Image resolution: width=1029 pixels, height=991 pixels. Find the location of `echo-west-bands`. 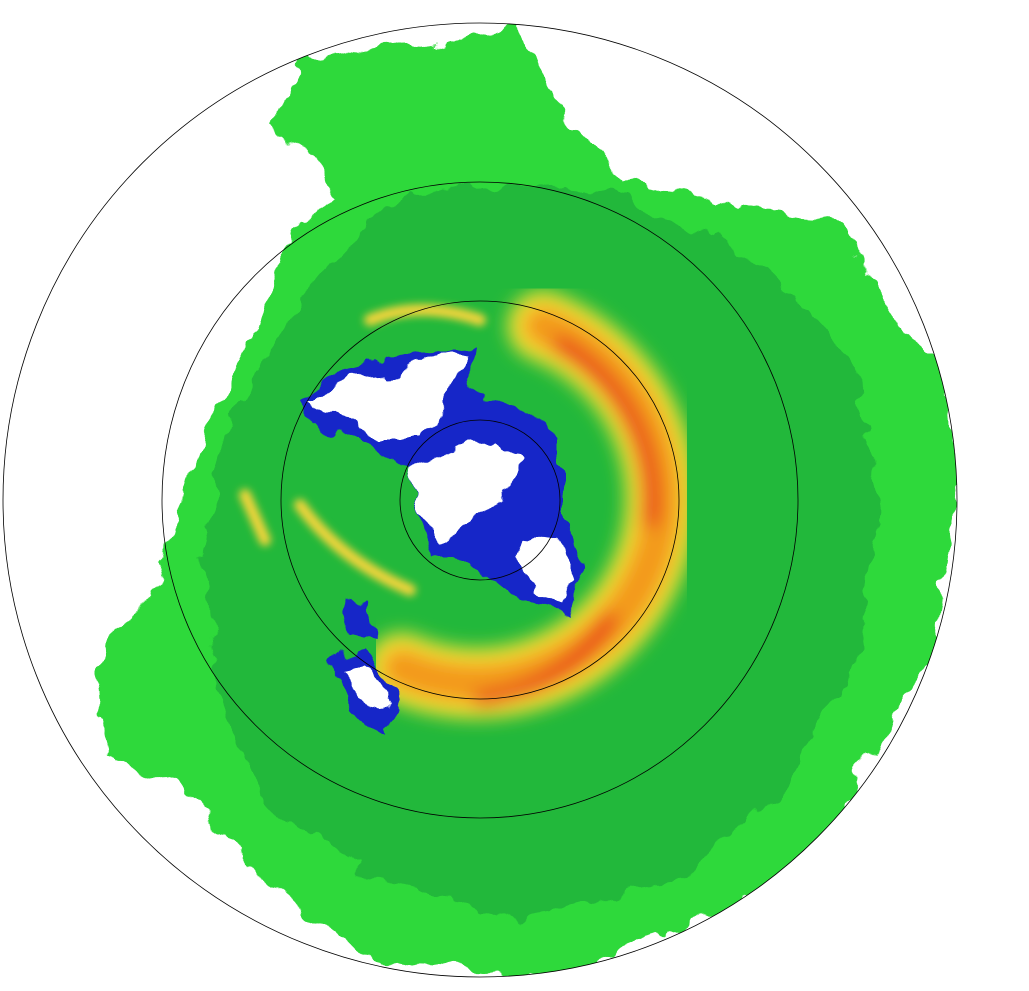

echo-west-bands is located at coordinates (362, 450).